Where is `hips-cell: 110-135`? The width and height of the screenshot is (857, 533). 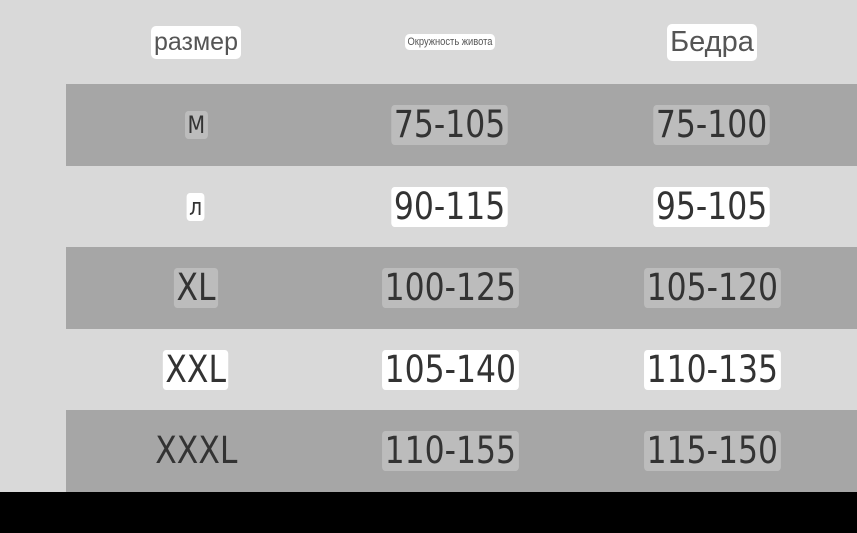
hips-cell: 110-135 is located at coordinates (712, 370).